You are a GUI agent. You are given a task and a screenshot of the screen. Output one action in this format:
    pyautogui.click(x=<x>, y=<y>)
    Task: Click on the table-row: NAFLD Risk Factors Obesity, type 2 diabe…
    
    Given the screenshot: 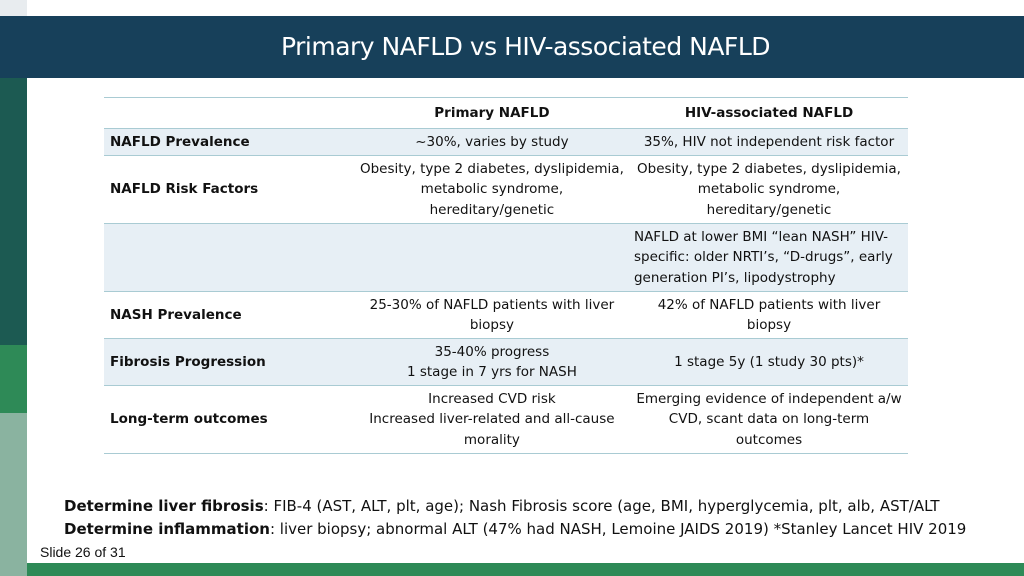 What is the action you would take?
    pyautogui.click(x=506, y=190)
    